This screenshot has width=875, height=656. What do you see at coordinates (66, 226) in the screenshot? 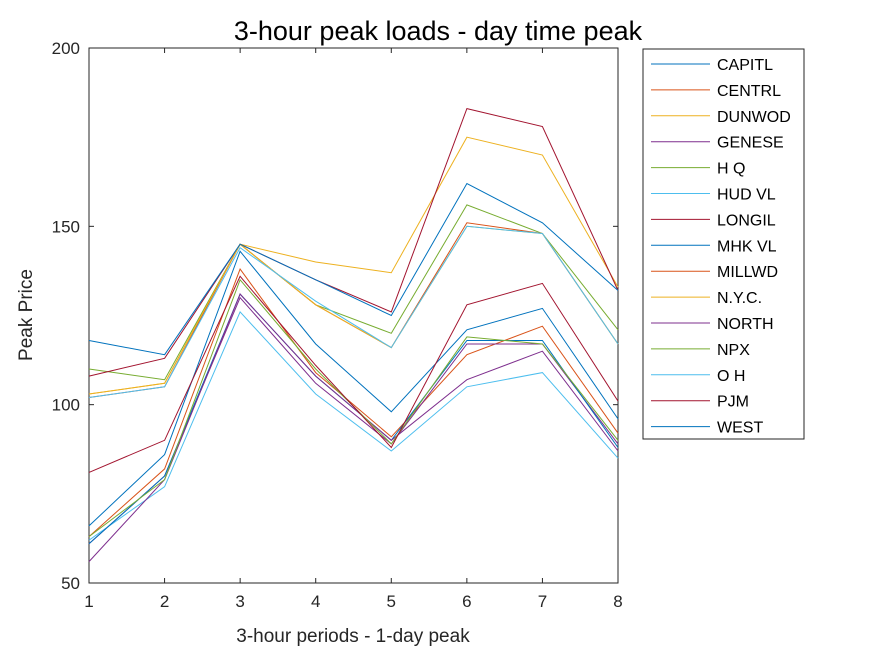
I see `y-tick-label: 150` at bounding box center [66, 226].